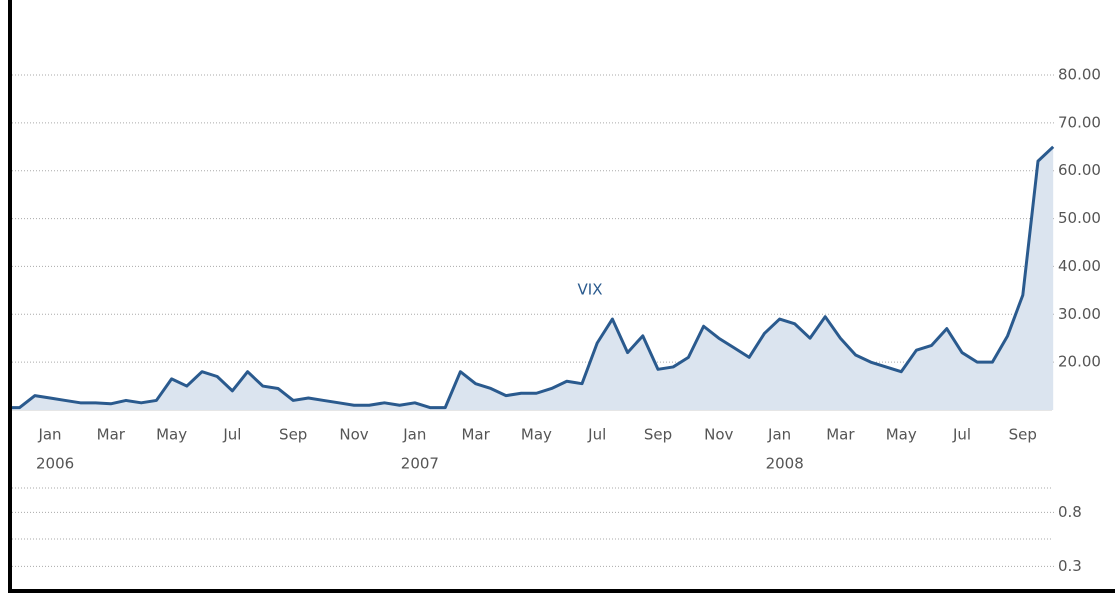 The image size is (1115, 596). Describe the element at coordinates (1079, 75) in the screenshot. I see `y-tick-label: 80.00` at that location.